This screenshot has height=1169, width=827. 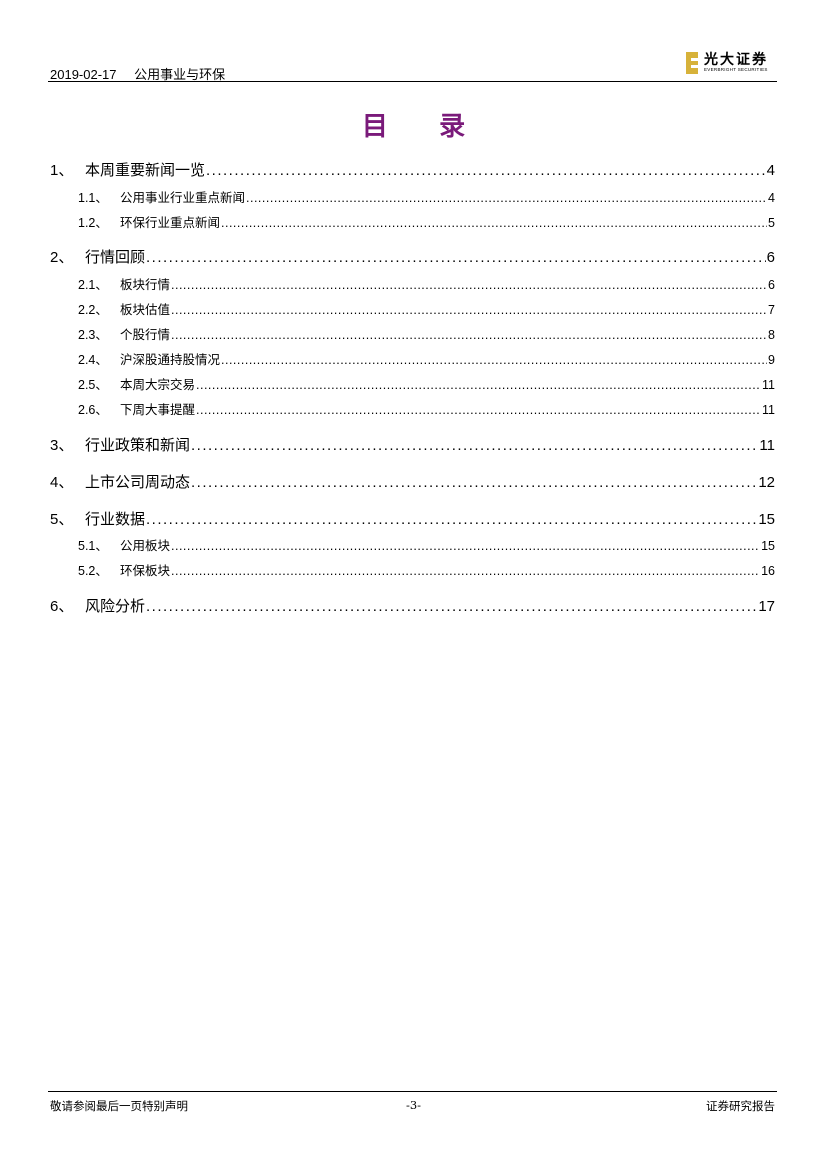 What do you see at coordinates (145, 310) in the screenshot?
I see `toc-title: 板块估值` at bounding box center [145, 310].